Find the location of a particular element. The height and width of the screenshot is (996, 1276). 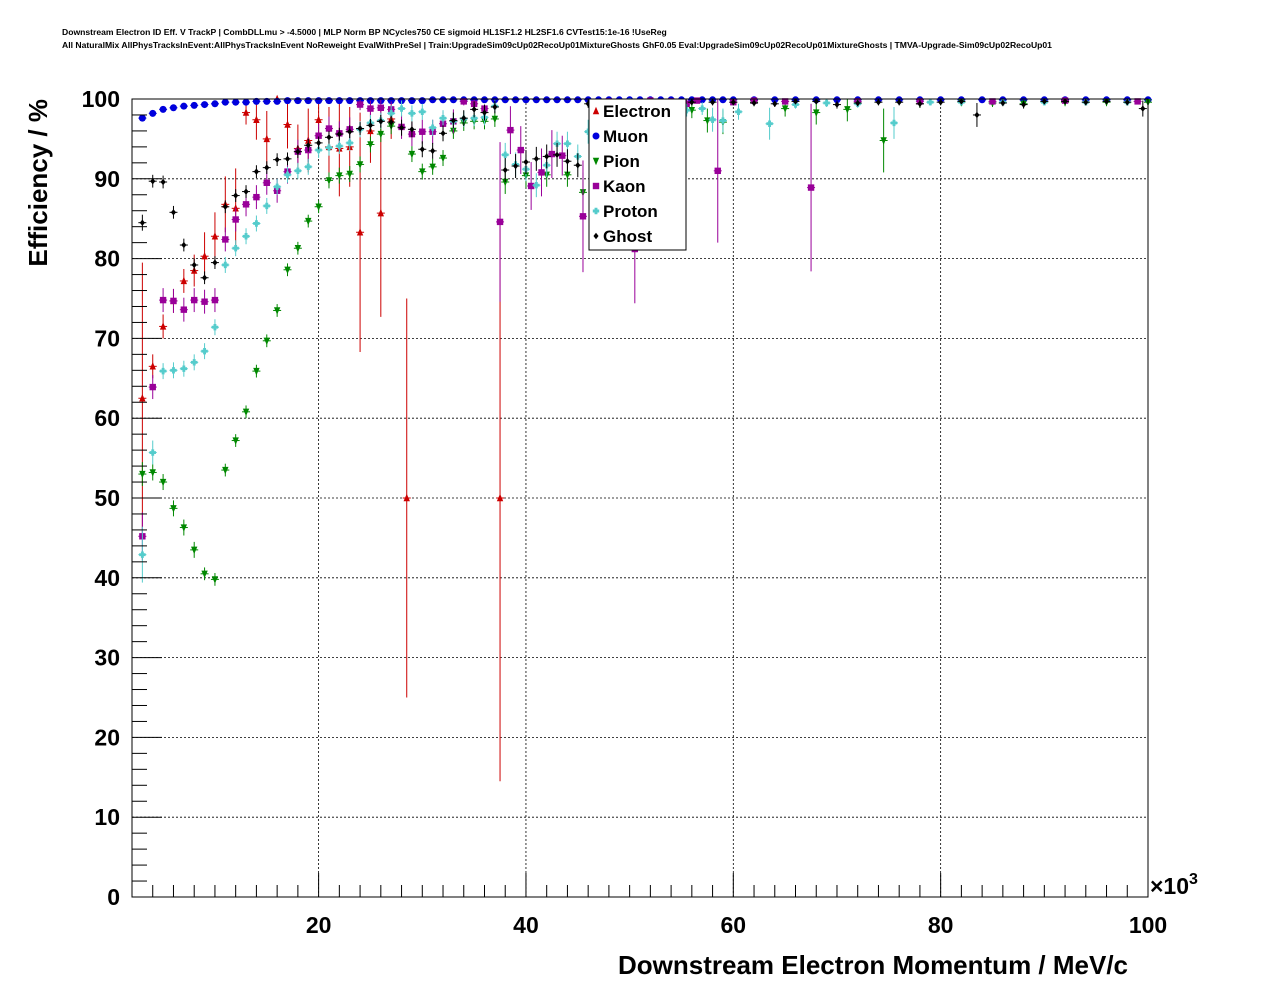

y-tick-label: 60 is located at coordinates (107, 418).